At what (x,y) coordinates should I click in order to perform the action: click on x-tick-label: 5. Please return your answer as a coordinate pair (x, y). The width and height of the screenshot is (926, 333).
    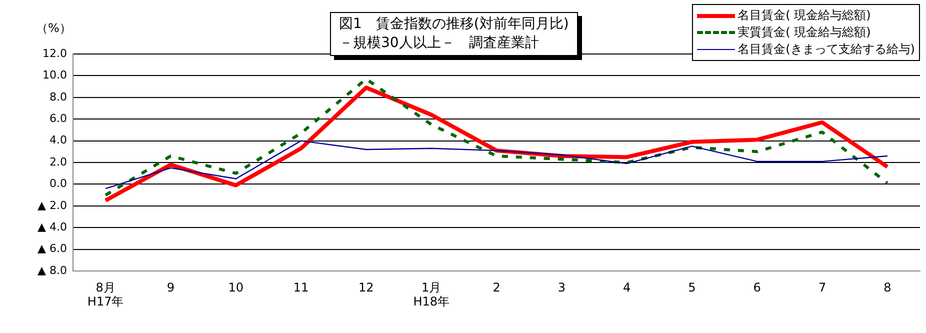
    Looking at the image, I should click on (692, 287).